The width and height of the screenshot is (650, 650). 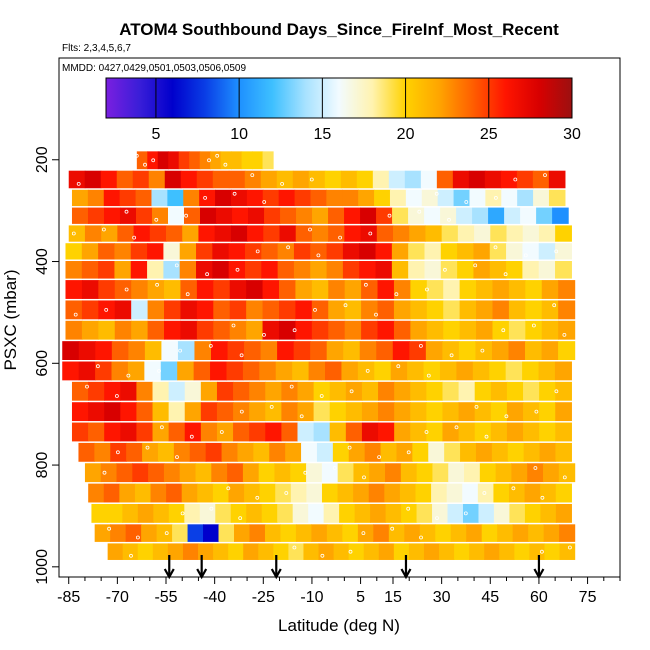 What do you see at coordinates (311, 597) in the screenshot?
I see `x-tick-label: -10` at bounding box center [311, 597].